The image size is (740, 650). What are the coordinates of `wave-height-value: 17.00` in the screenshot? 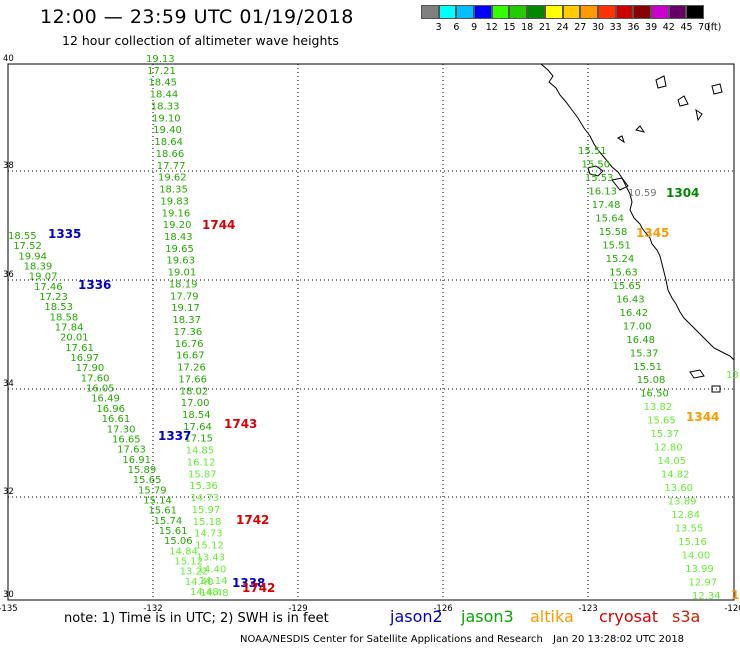 It's located at (195, 403).